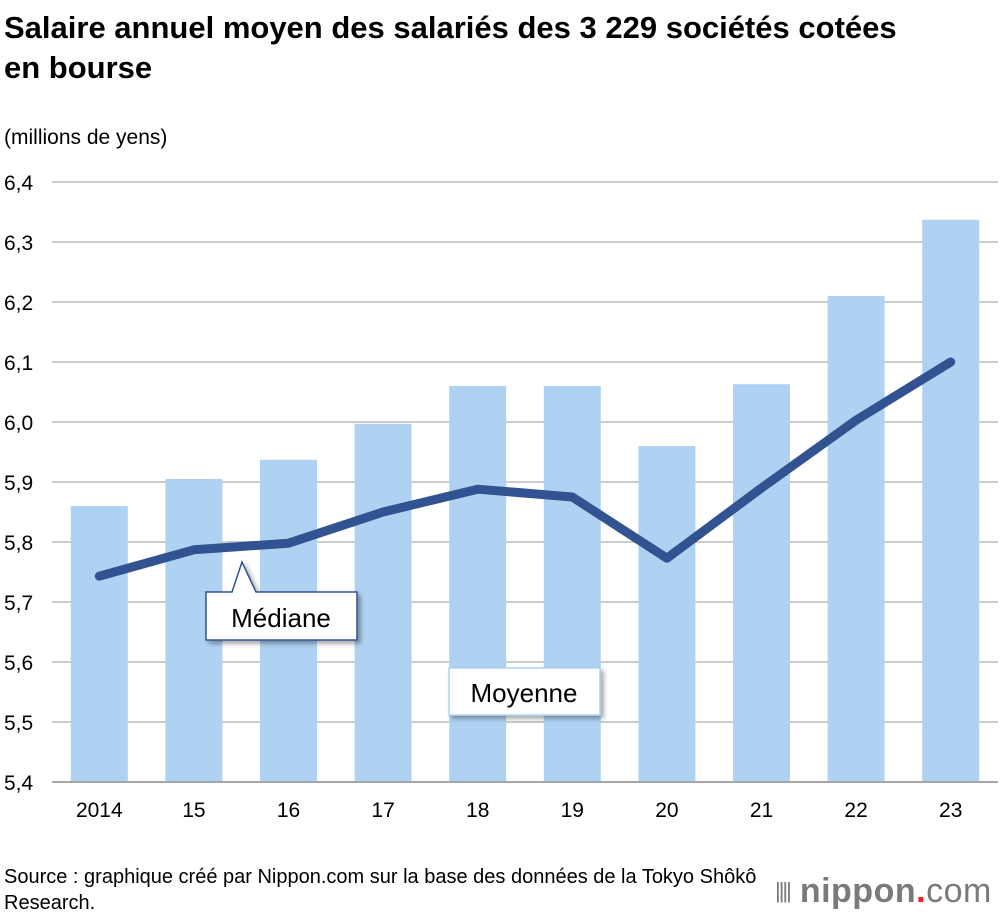 The image size is (1000, 924). Describe the element at coordinates (18, 723) in the screenshot. I see `y-tick-label: 5,5` at that location.